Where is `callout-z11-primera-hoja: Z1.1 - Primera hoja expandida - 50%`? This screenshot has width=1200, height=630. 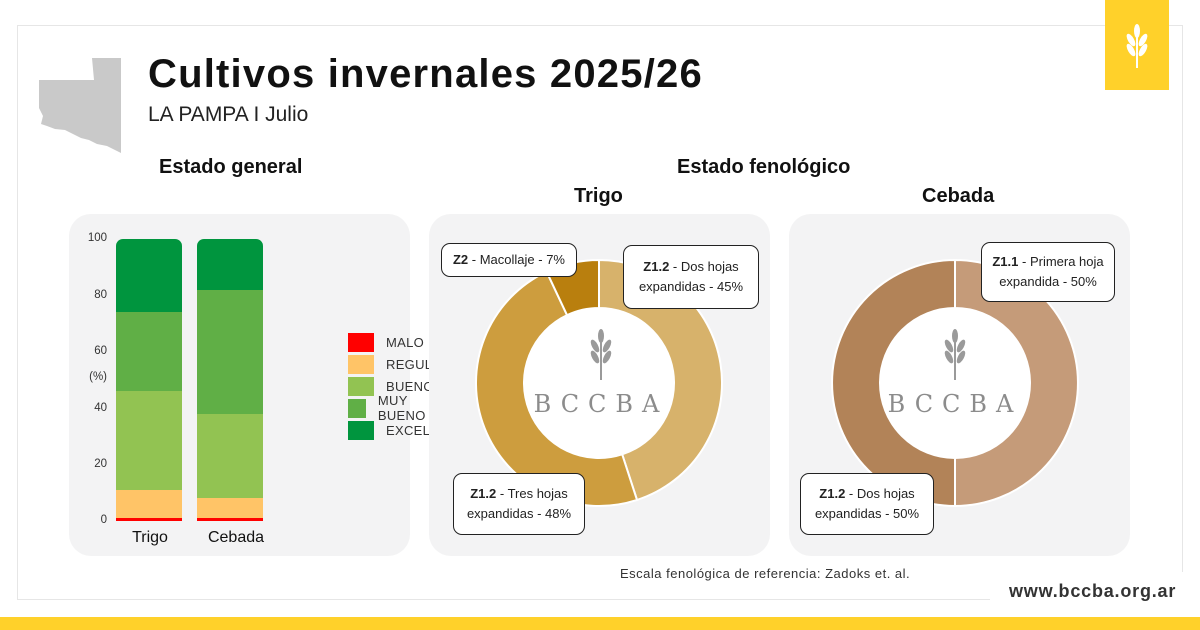
callout-z11-primera-hoja: Z1.1 - Primera hoja expandida - 50% is located at coordinates (1048, 272).